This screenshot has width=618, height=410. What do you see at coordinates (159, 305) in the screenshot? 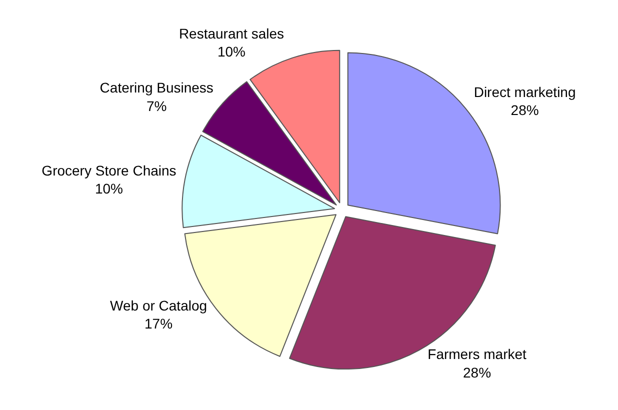
I see `slice-label: Web or Catalog` at bounding box center [159, 305].